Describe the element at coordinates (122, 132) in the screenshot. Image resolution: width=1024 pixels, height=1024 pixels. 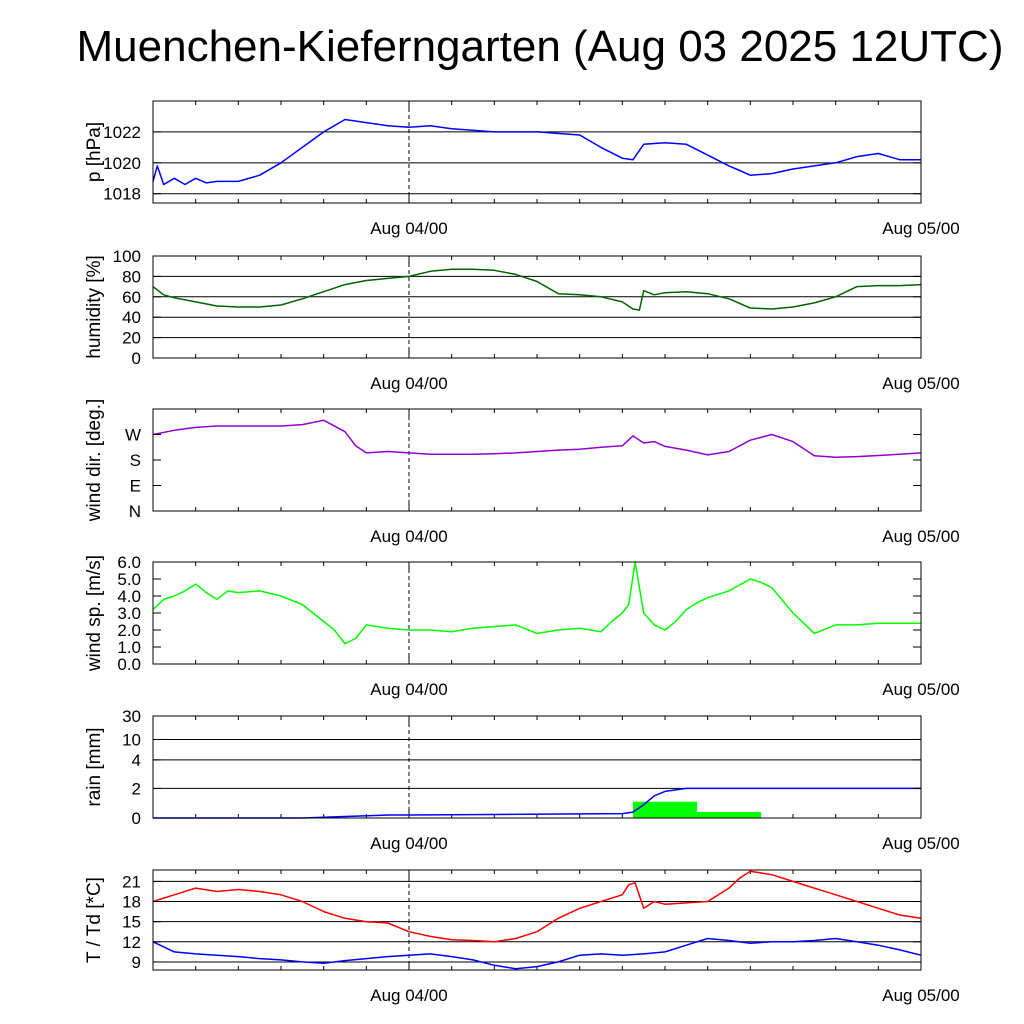
I see `y-tick-label: 1022` at that location.